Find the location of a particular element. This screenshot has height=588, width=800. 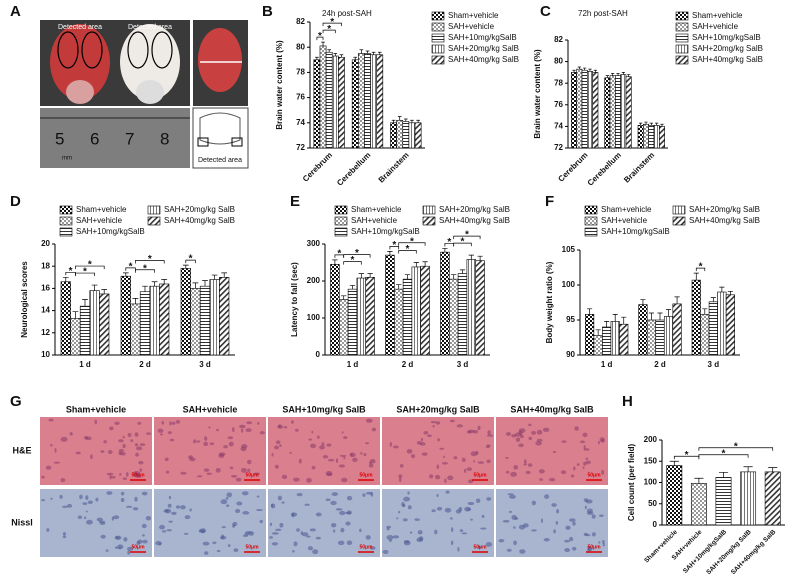

y-tick-label: 74 is located at coordinates (300, 122).